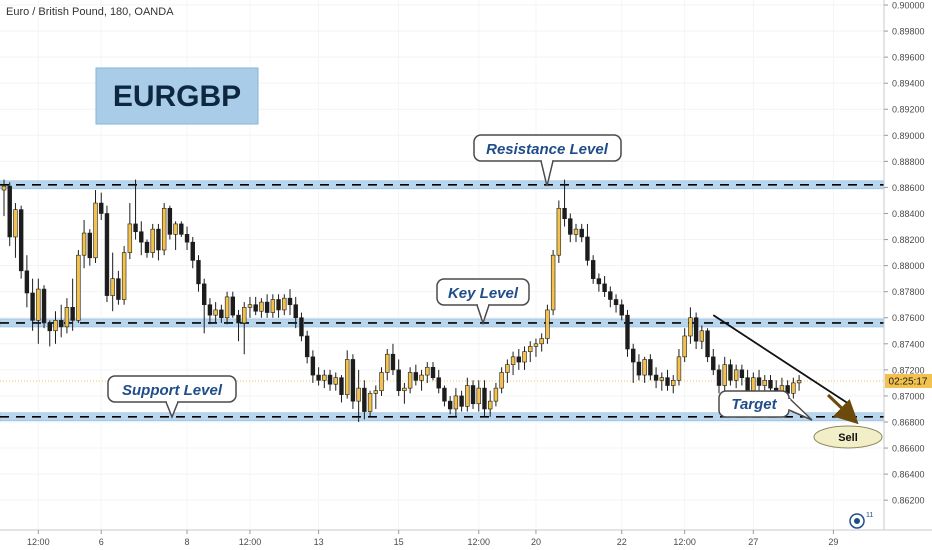  What do you see at coordinates (765, 405) in the screenshot?
I see `target-callout: Target` at bounding box center [765, 405].